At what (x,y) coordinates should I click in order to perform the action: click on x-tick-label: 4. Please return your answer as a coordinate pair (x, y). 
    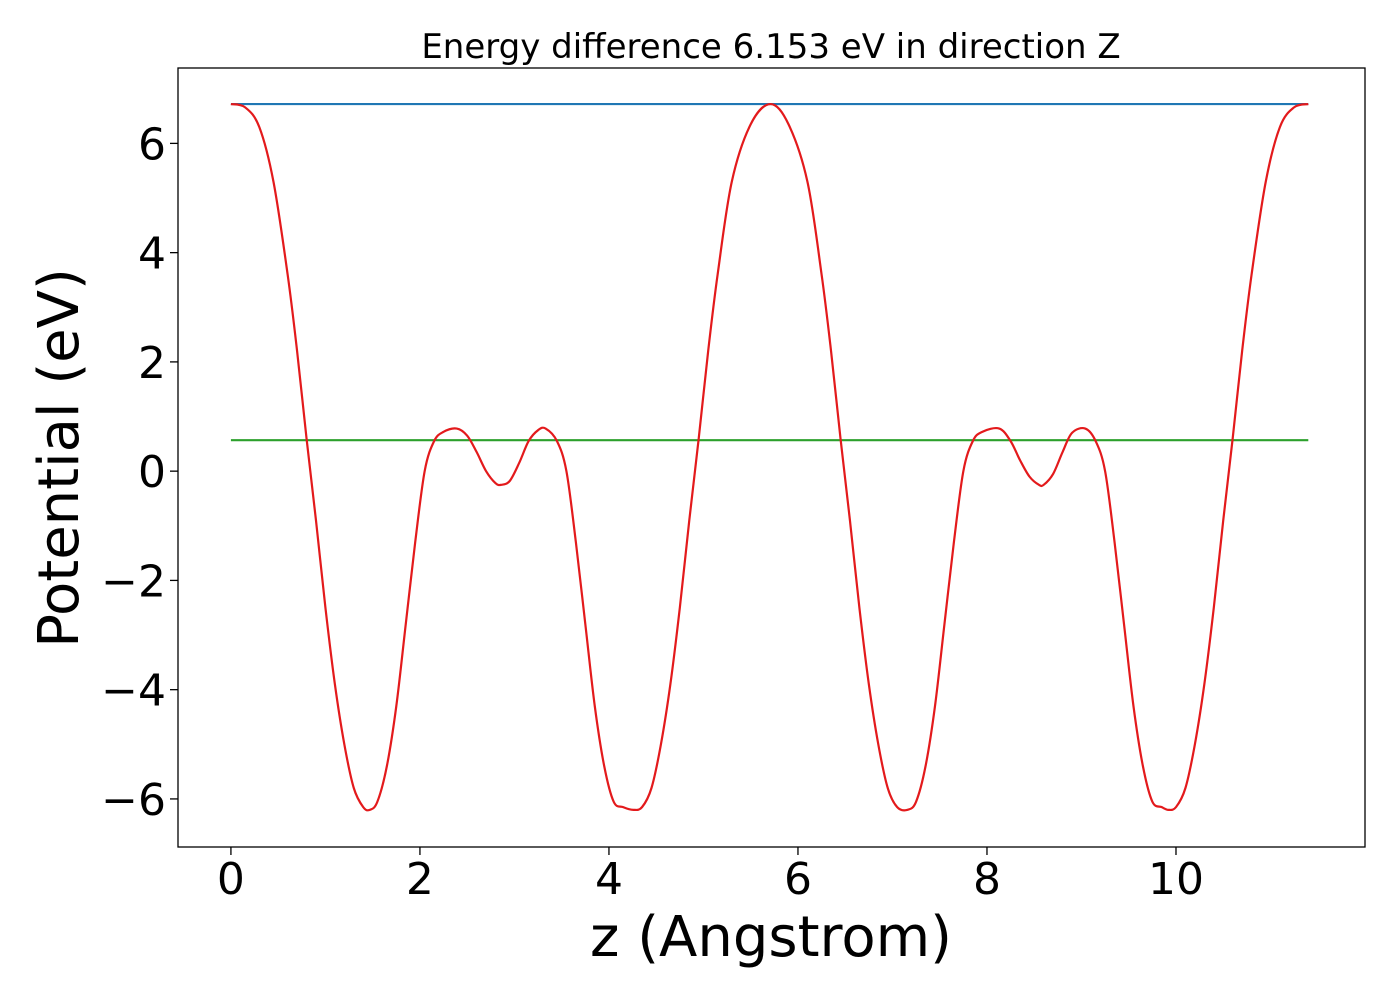
    Looking at the image, I should click on (609, 879).